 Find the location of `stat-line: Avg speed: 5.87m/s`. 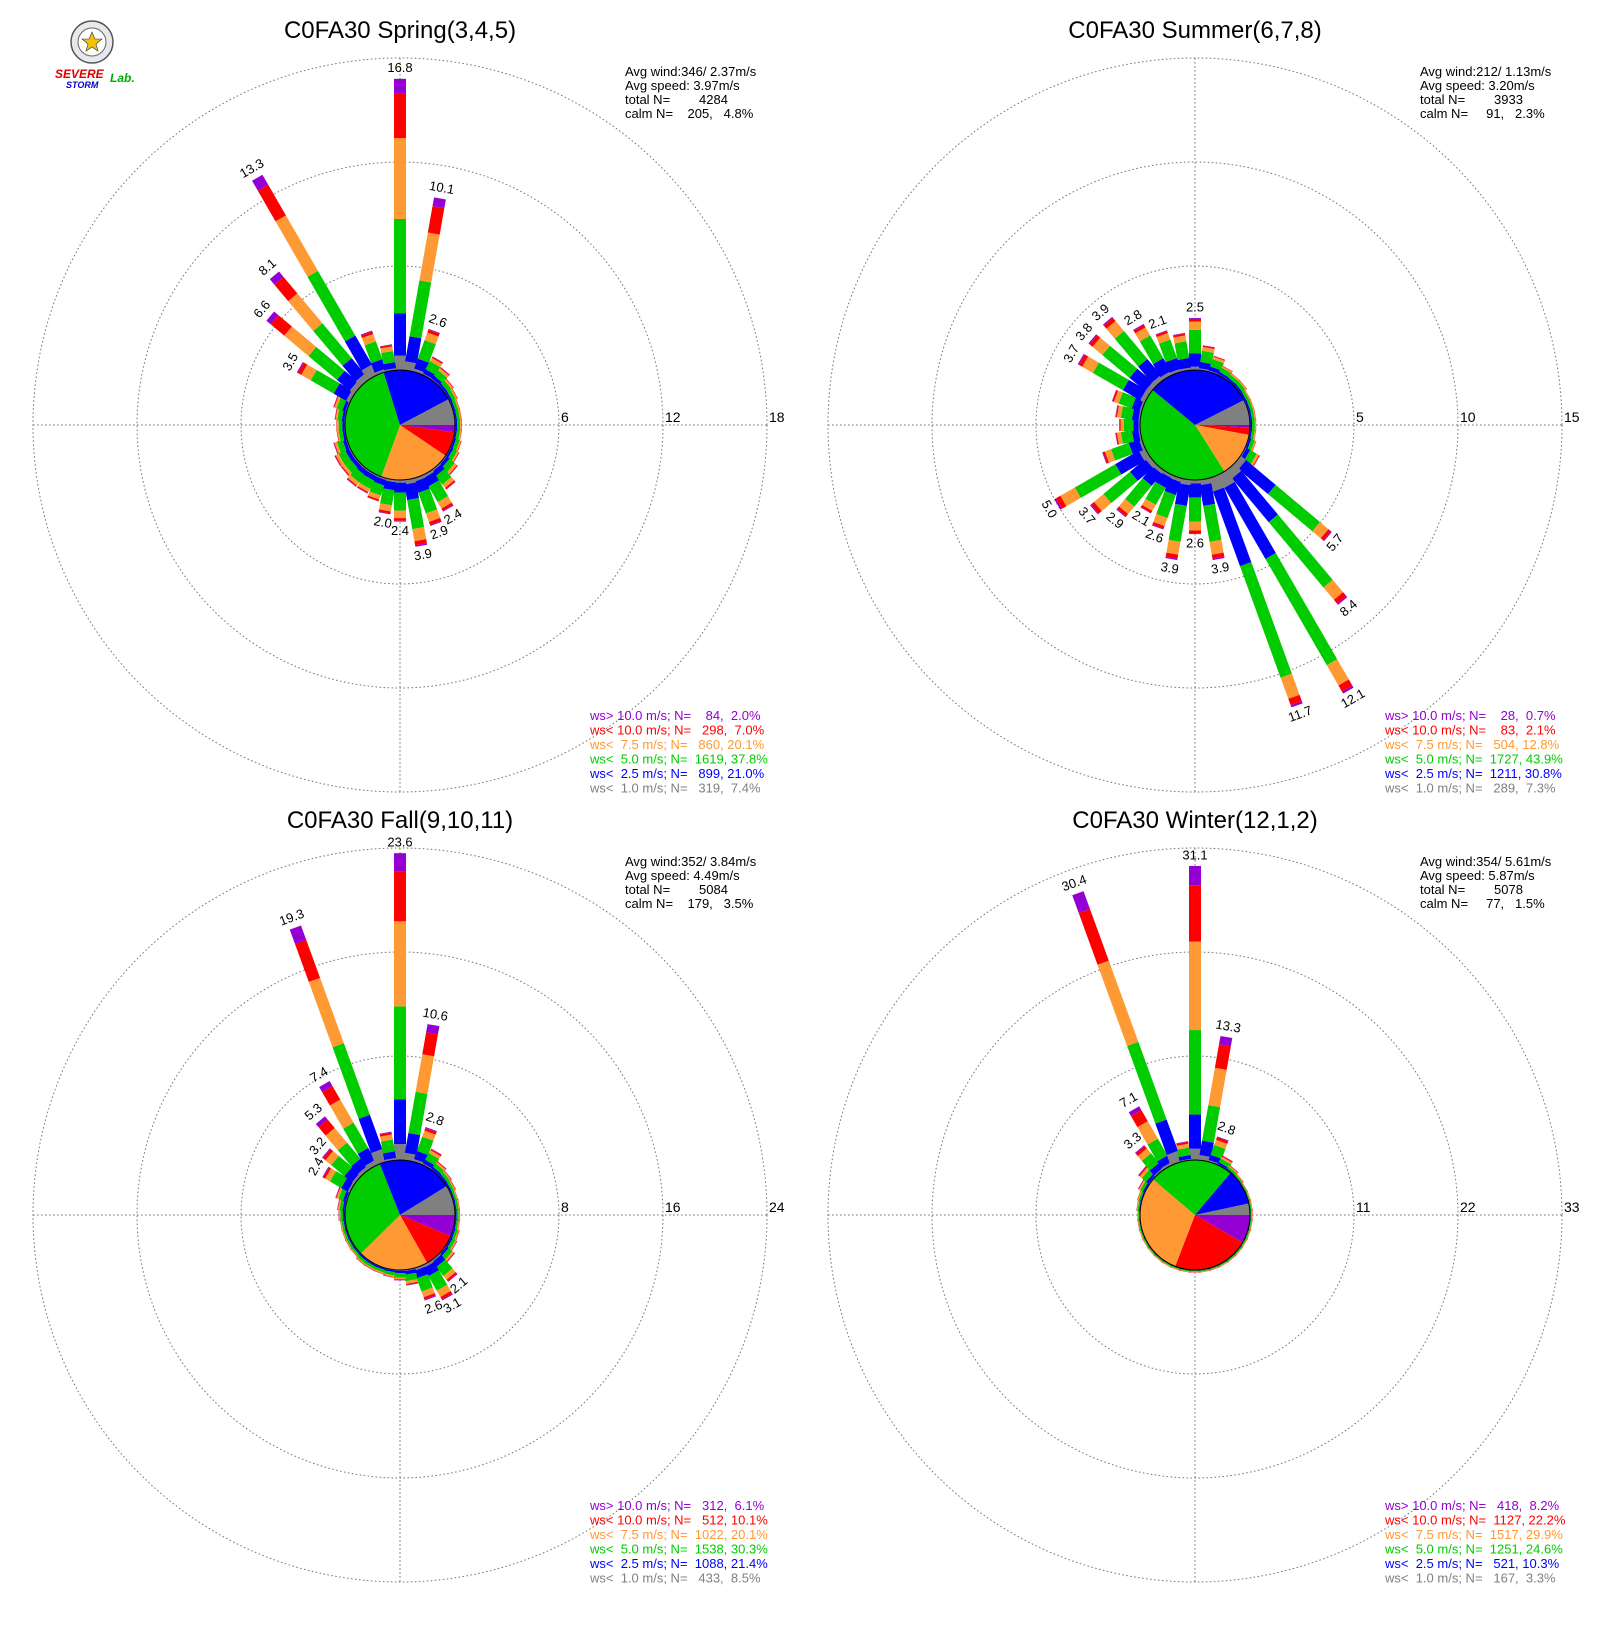

stat-line: Avg speed: 5.87m/s is located at coordinates (1477, 875).